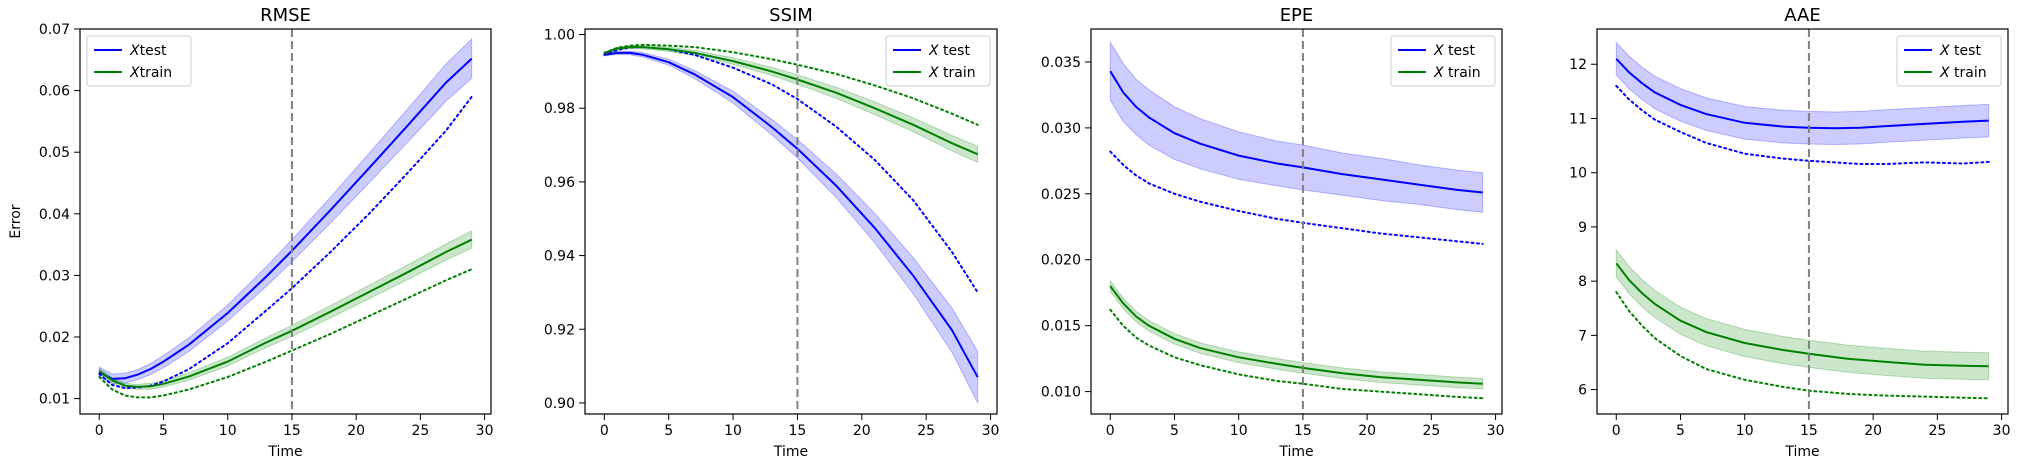  I want to click on y-tick-label: 0.07, so click(54, 30).